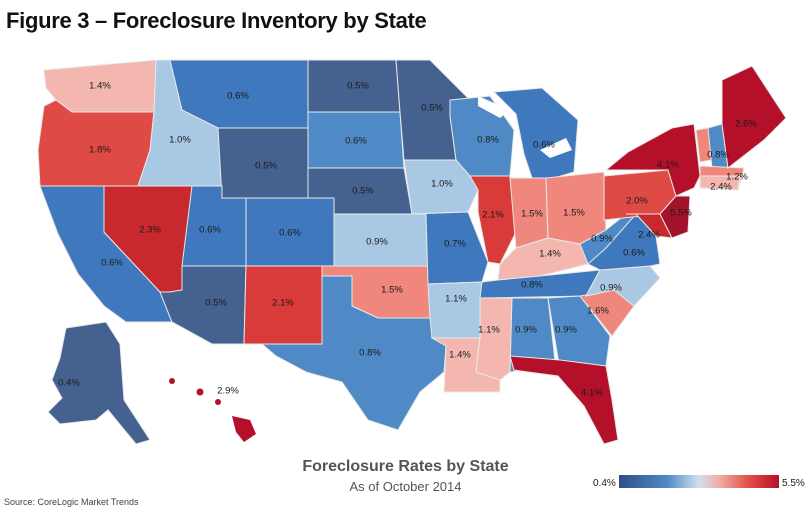 Image resolution: width=811 pixels, height=516 pixels. I want to click on label-in: 1.5%, so click(532, 214).